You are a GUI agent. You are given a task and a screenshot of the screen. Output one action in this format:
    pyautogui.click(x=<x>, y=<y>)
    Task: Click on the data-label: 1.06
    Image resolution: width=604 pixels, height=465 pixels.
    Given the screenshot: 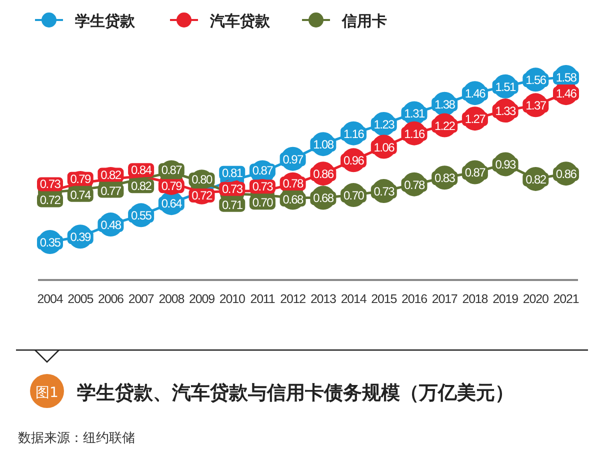 What is the action you would take?
    pyautogui.click(x=385, y=147)
    